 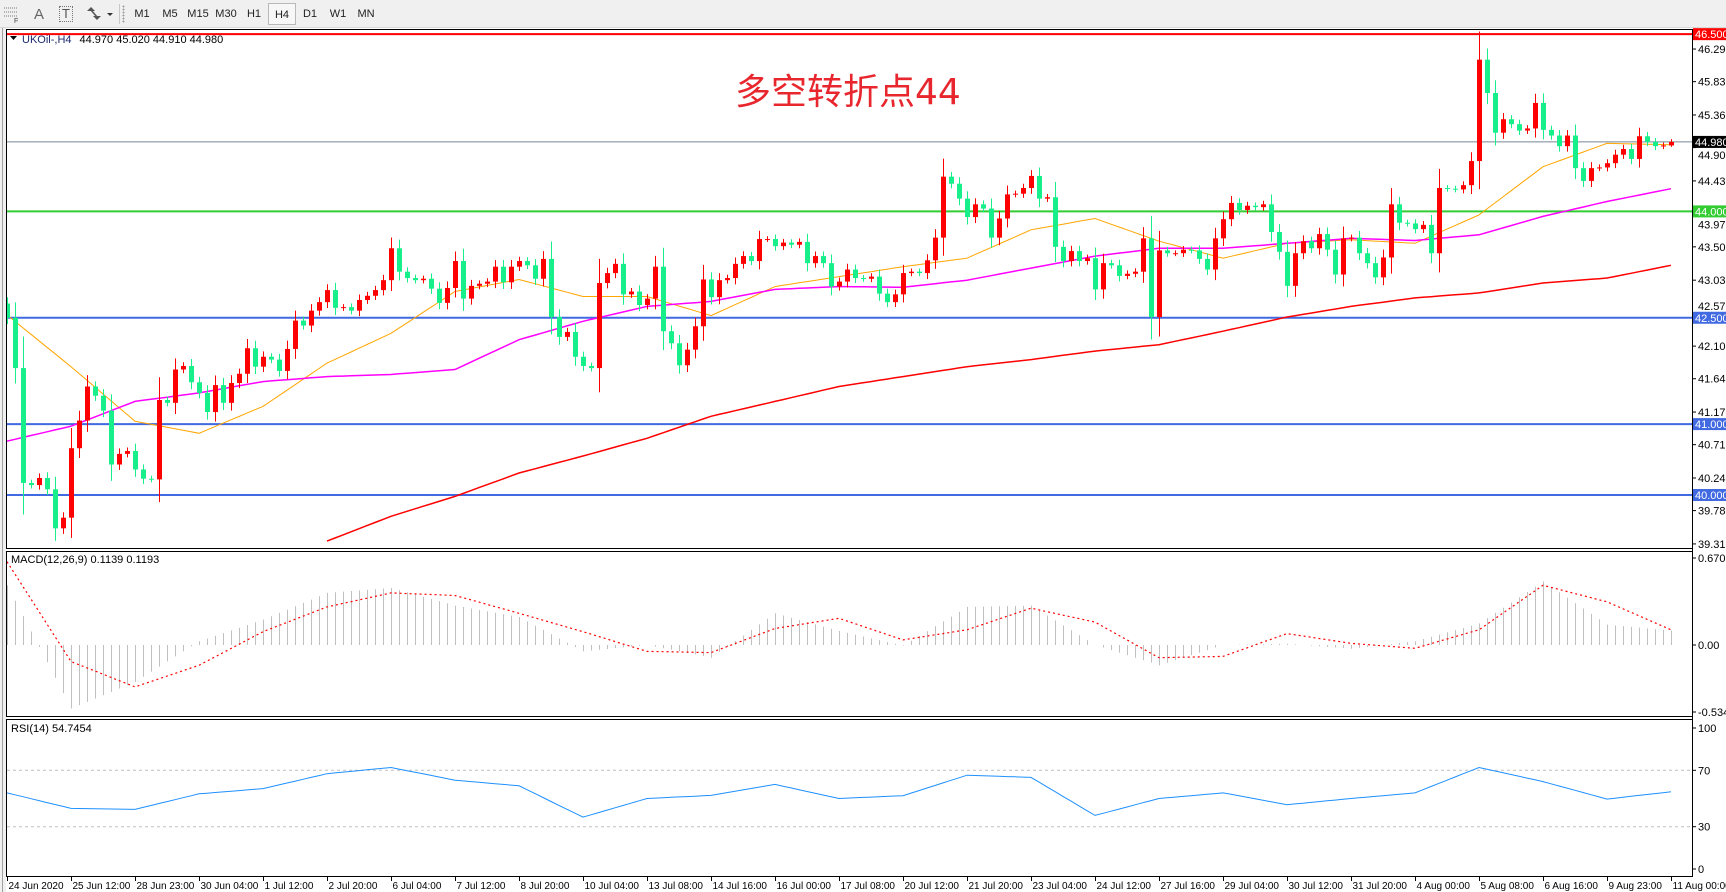 What do you see at coordinates (13, 38) in the screenshot?
I see `chart-menu-triangle-icon` at bounding box center [13, 38].